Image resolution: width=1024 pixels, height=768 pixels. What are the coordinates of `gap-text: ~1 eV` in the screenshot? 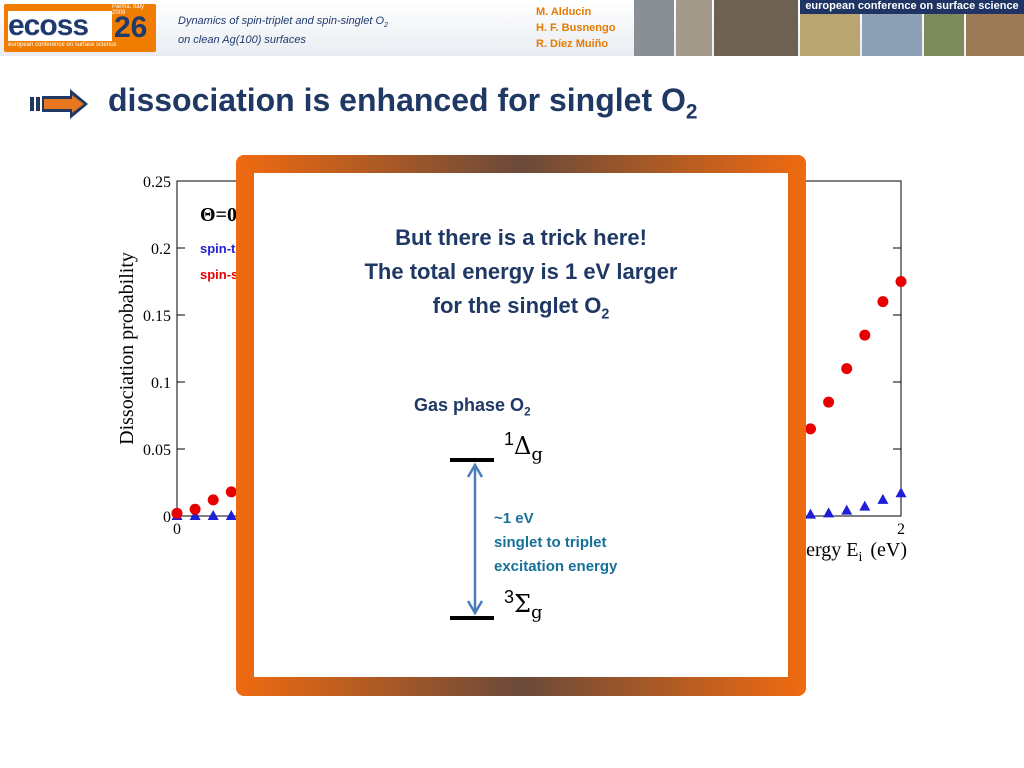 It's located at (514, 518).